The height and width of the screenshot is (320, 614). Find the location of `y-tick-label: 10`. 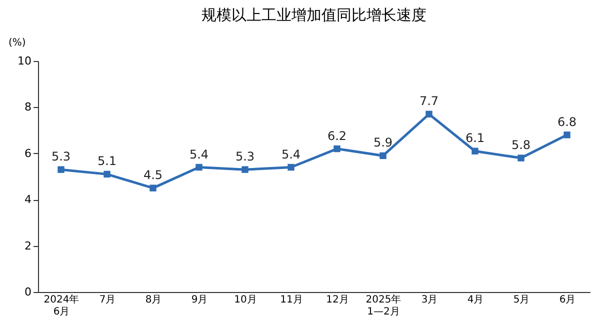

y-tick-label: 10 is located at coordinates (25, 61).